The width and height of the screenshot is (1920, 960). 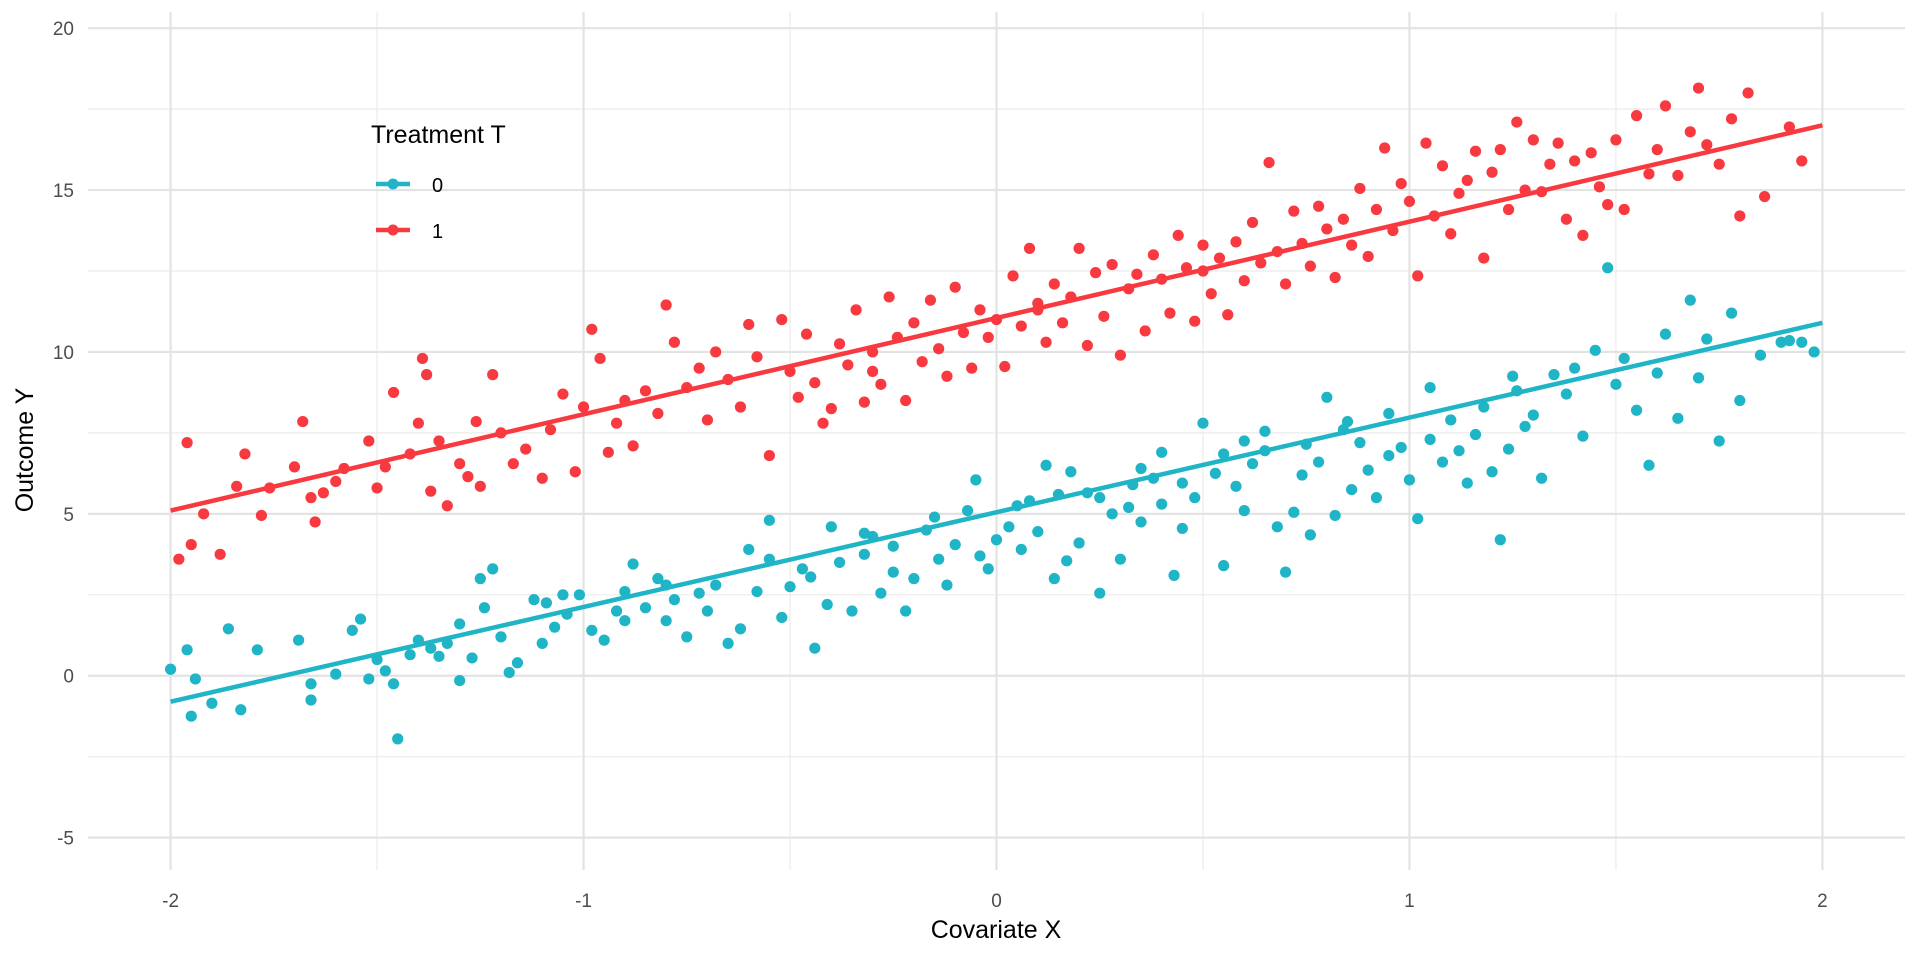 I want to click on y-tick-label: 10, so click(x=63, y=353).